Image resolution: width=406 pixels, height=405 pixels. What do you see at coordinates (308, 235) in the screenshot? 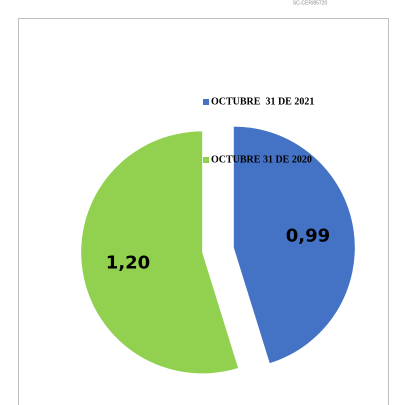
I see `value-label: 0,99` at bounding box center [308, 235].